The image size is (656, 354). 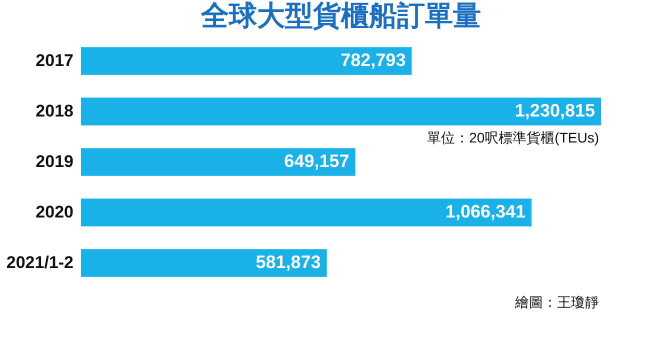 What do you see at coordinates (55, 110) in the screenshot?
I see `y-tick-label: 2018` at bounding box center [55, 110].